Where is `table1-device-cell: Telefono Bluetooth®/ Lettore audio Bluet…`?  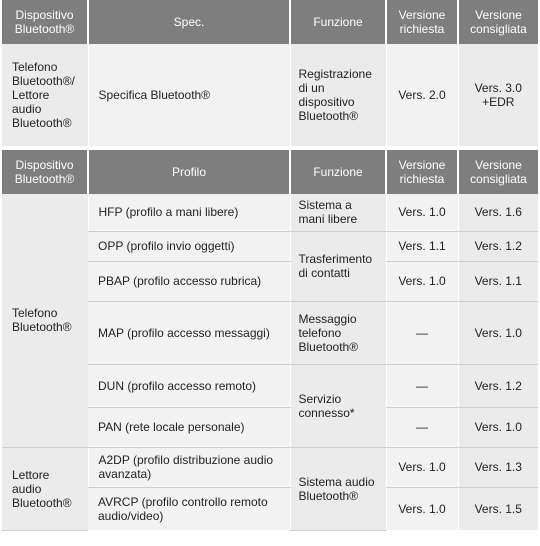
table1-device-cell: Telefono Bluetooth®/ Lettore audio Bluet… is located at coordinates (45, 95).